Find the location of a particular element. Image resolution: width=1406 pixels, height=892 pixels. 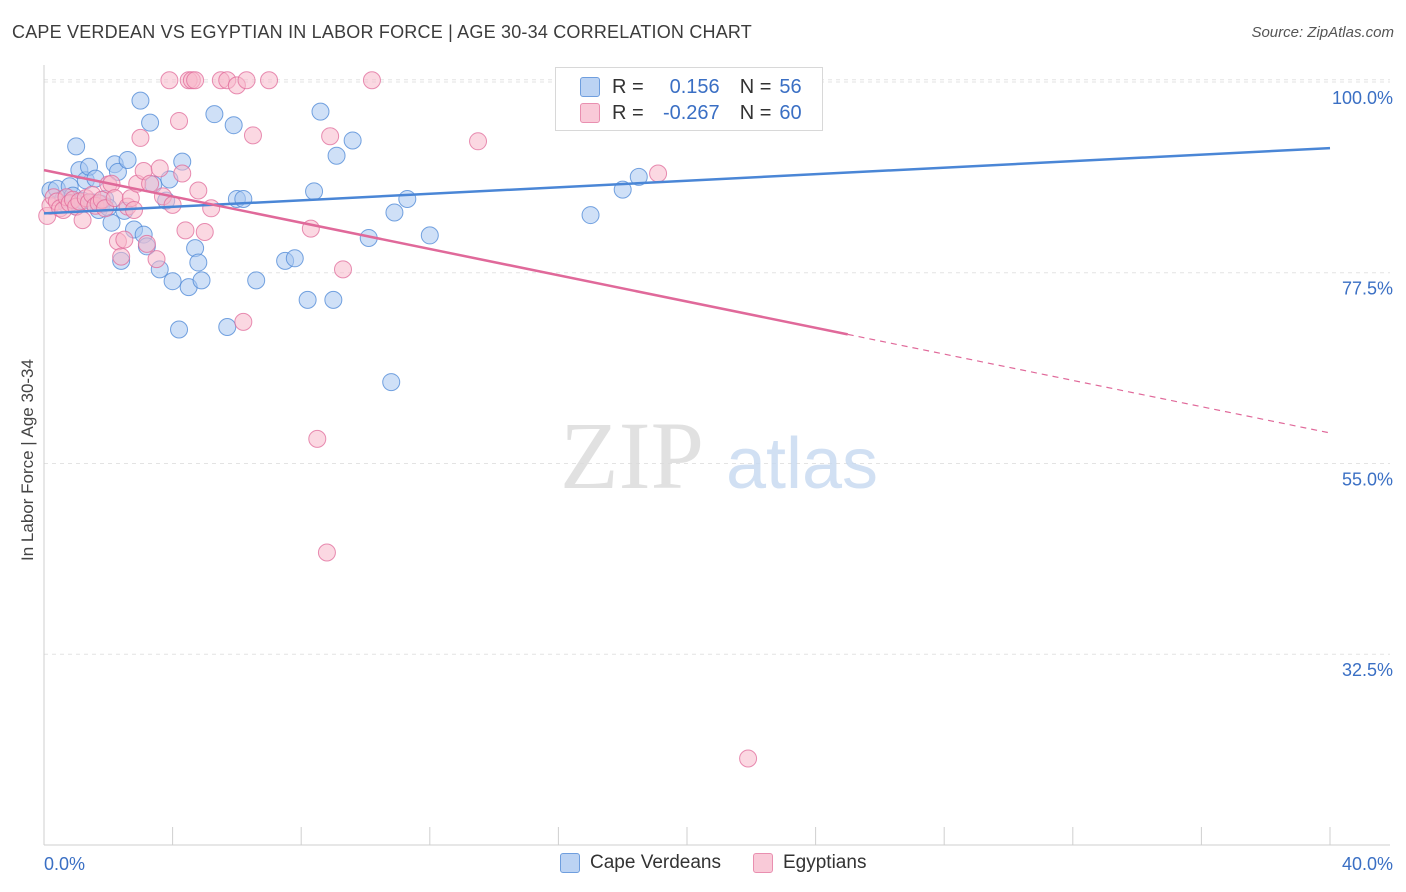

x-tick-label-min: 0.0% is located at coordinates (64, 864).